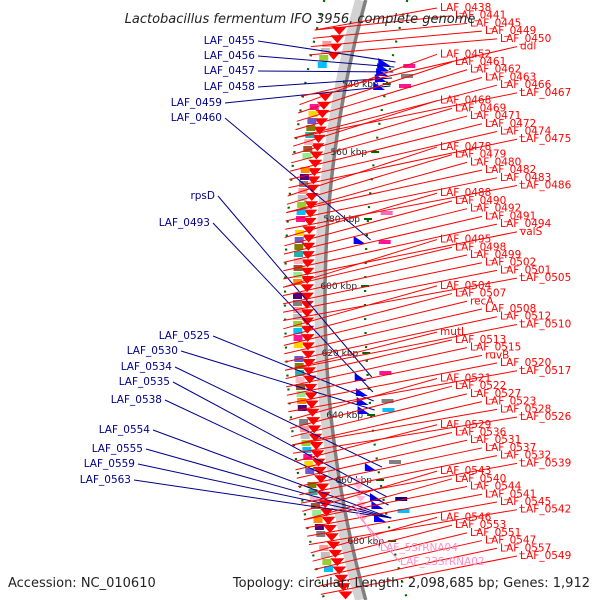 This screenshot has width=600, height=600. Describe the element at coordinates (510, 448) in the screenshot. I see `right-feature-label: LAF_0537` at that location.